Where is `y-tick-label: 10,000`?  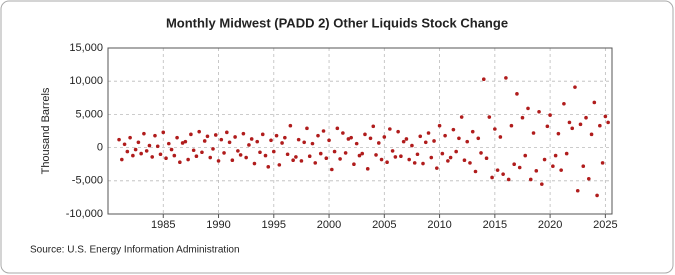 y-tick-label: 10,000 is located at coordinates (86, 81).